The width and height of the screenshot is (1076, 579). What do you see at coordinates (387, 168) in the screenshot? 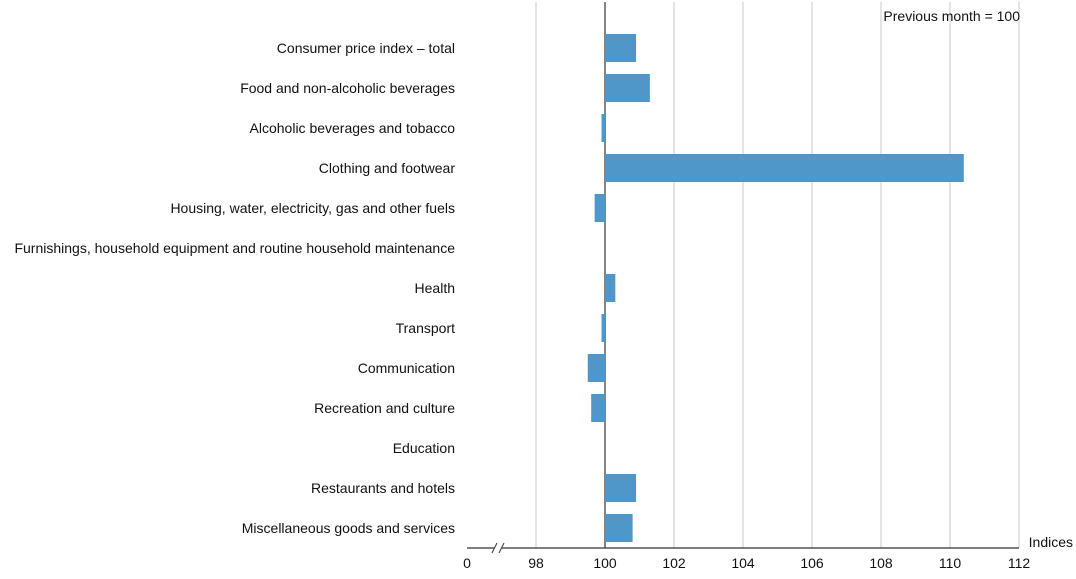
I see `category-label: Clothing and footwear` at bounding box center [387, 168].